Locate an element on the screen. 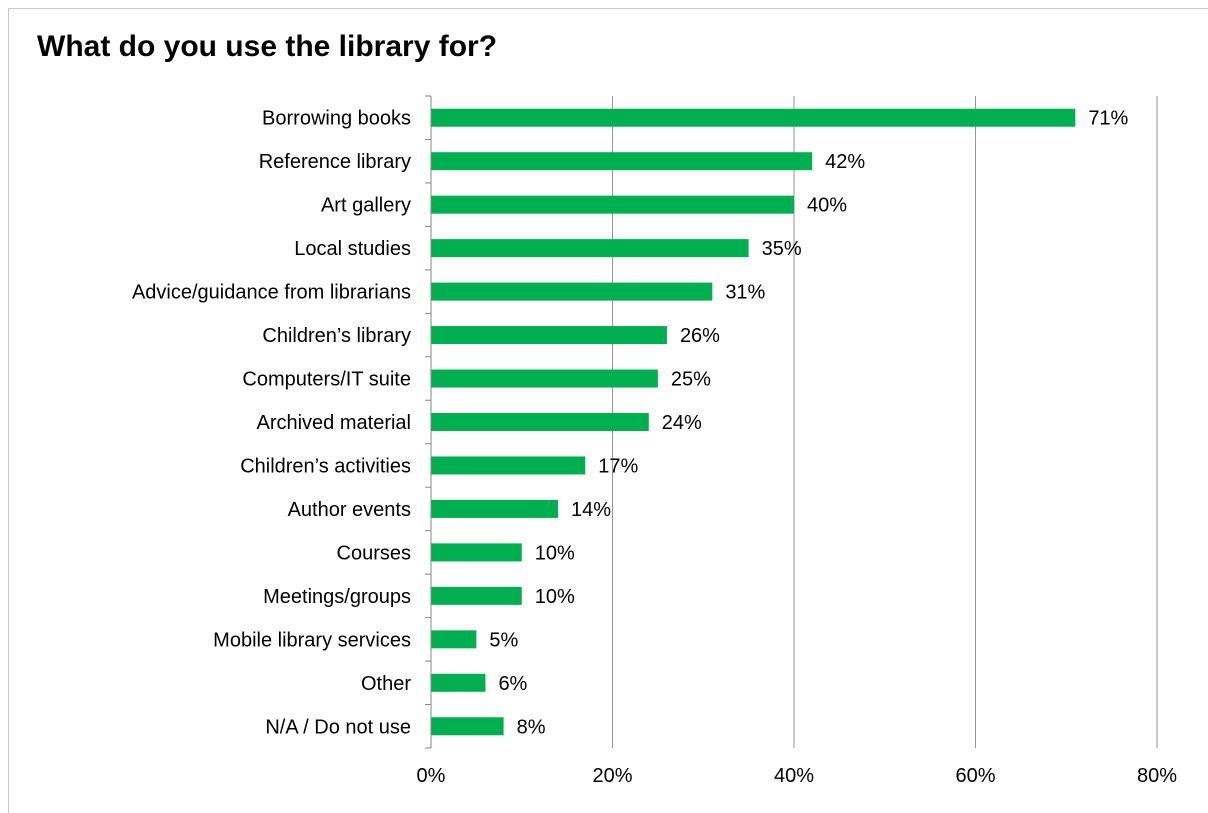 This screenshot has height=813, width=1208. category-label: Archived material is located at coordinates (333, 423).